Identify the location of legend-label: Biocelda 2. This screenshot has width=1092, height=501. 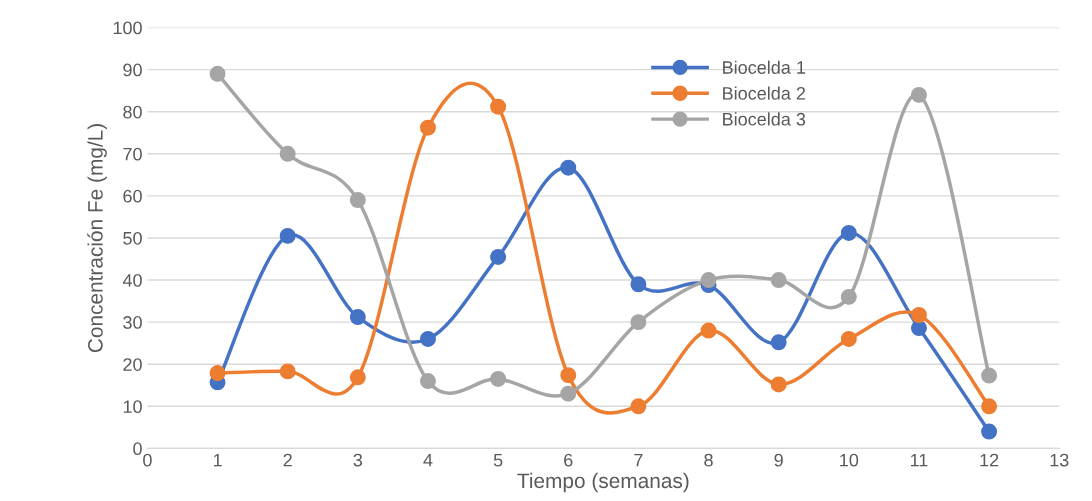
(764, 93).